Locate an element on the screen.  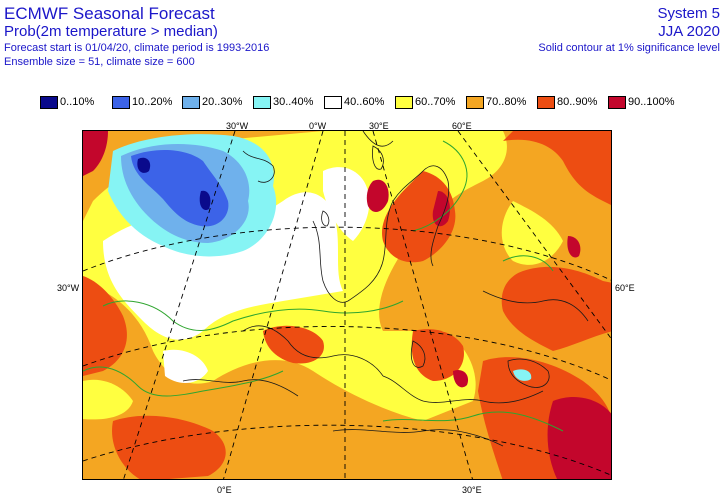
lon-label-right: 60°E is located at coordinates (625, 288).